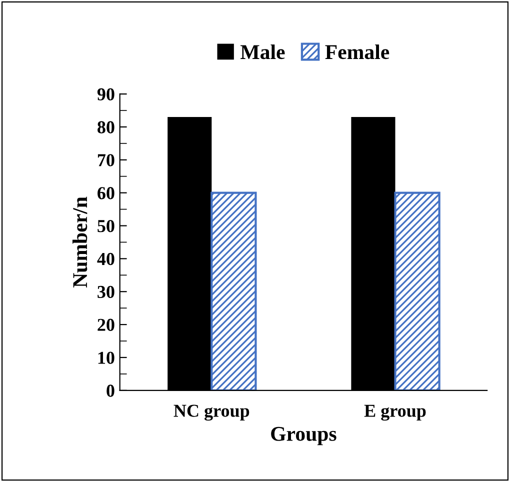 This screenshot has height=482, width=510. I want to click on x-tick-label: NC group, so click(212, 412).